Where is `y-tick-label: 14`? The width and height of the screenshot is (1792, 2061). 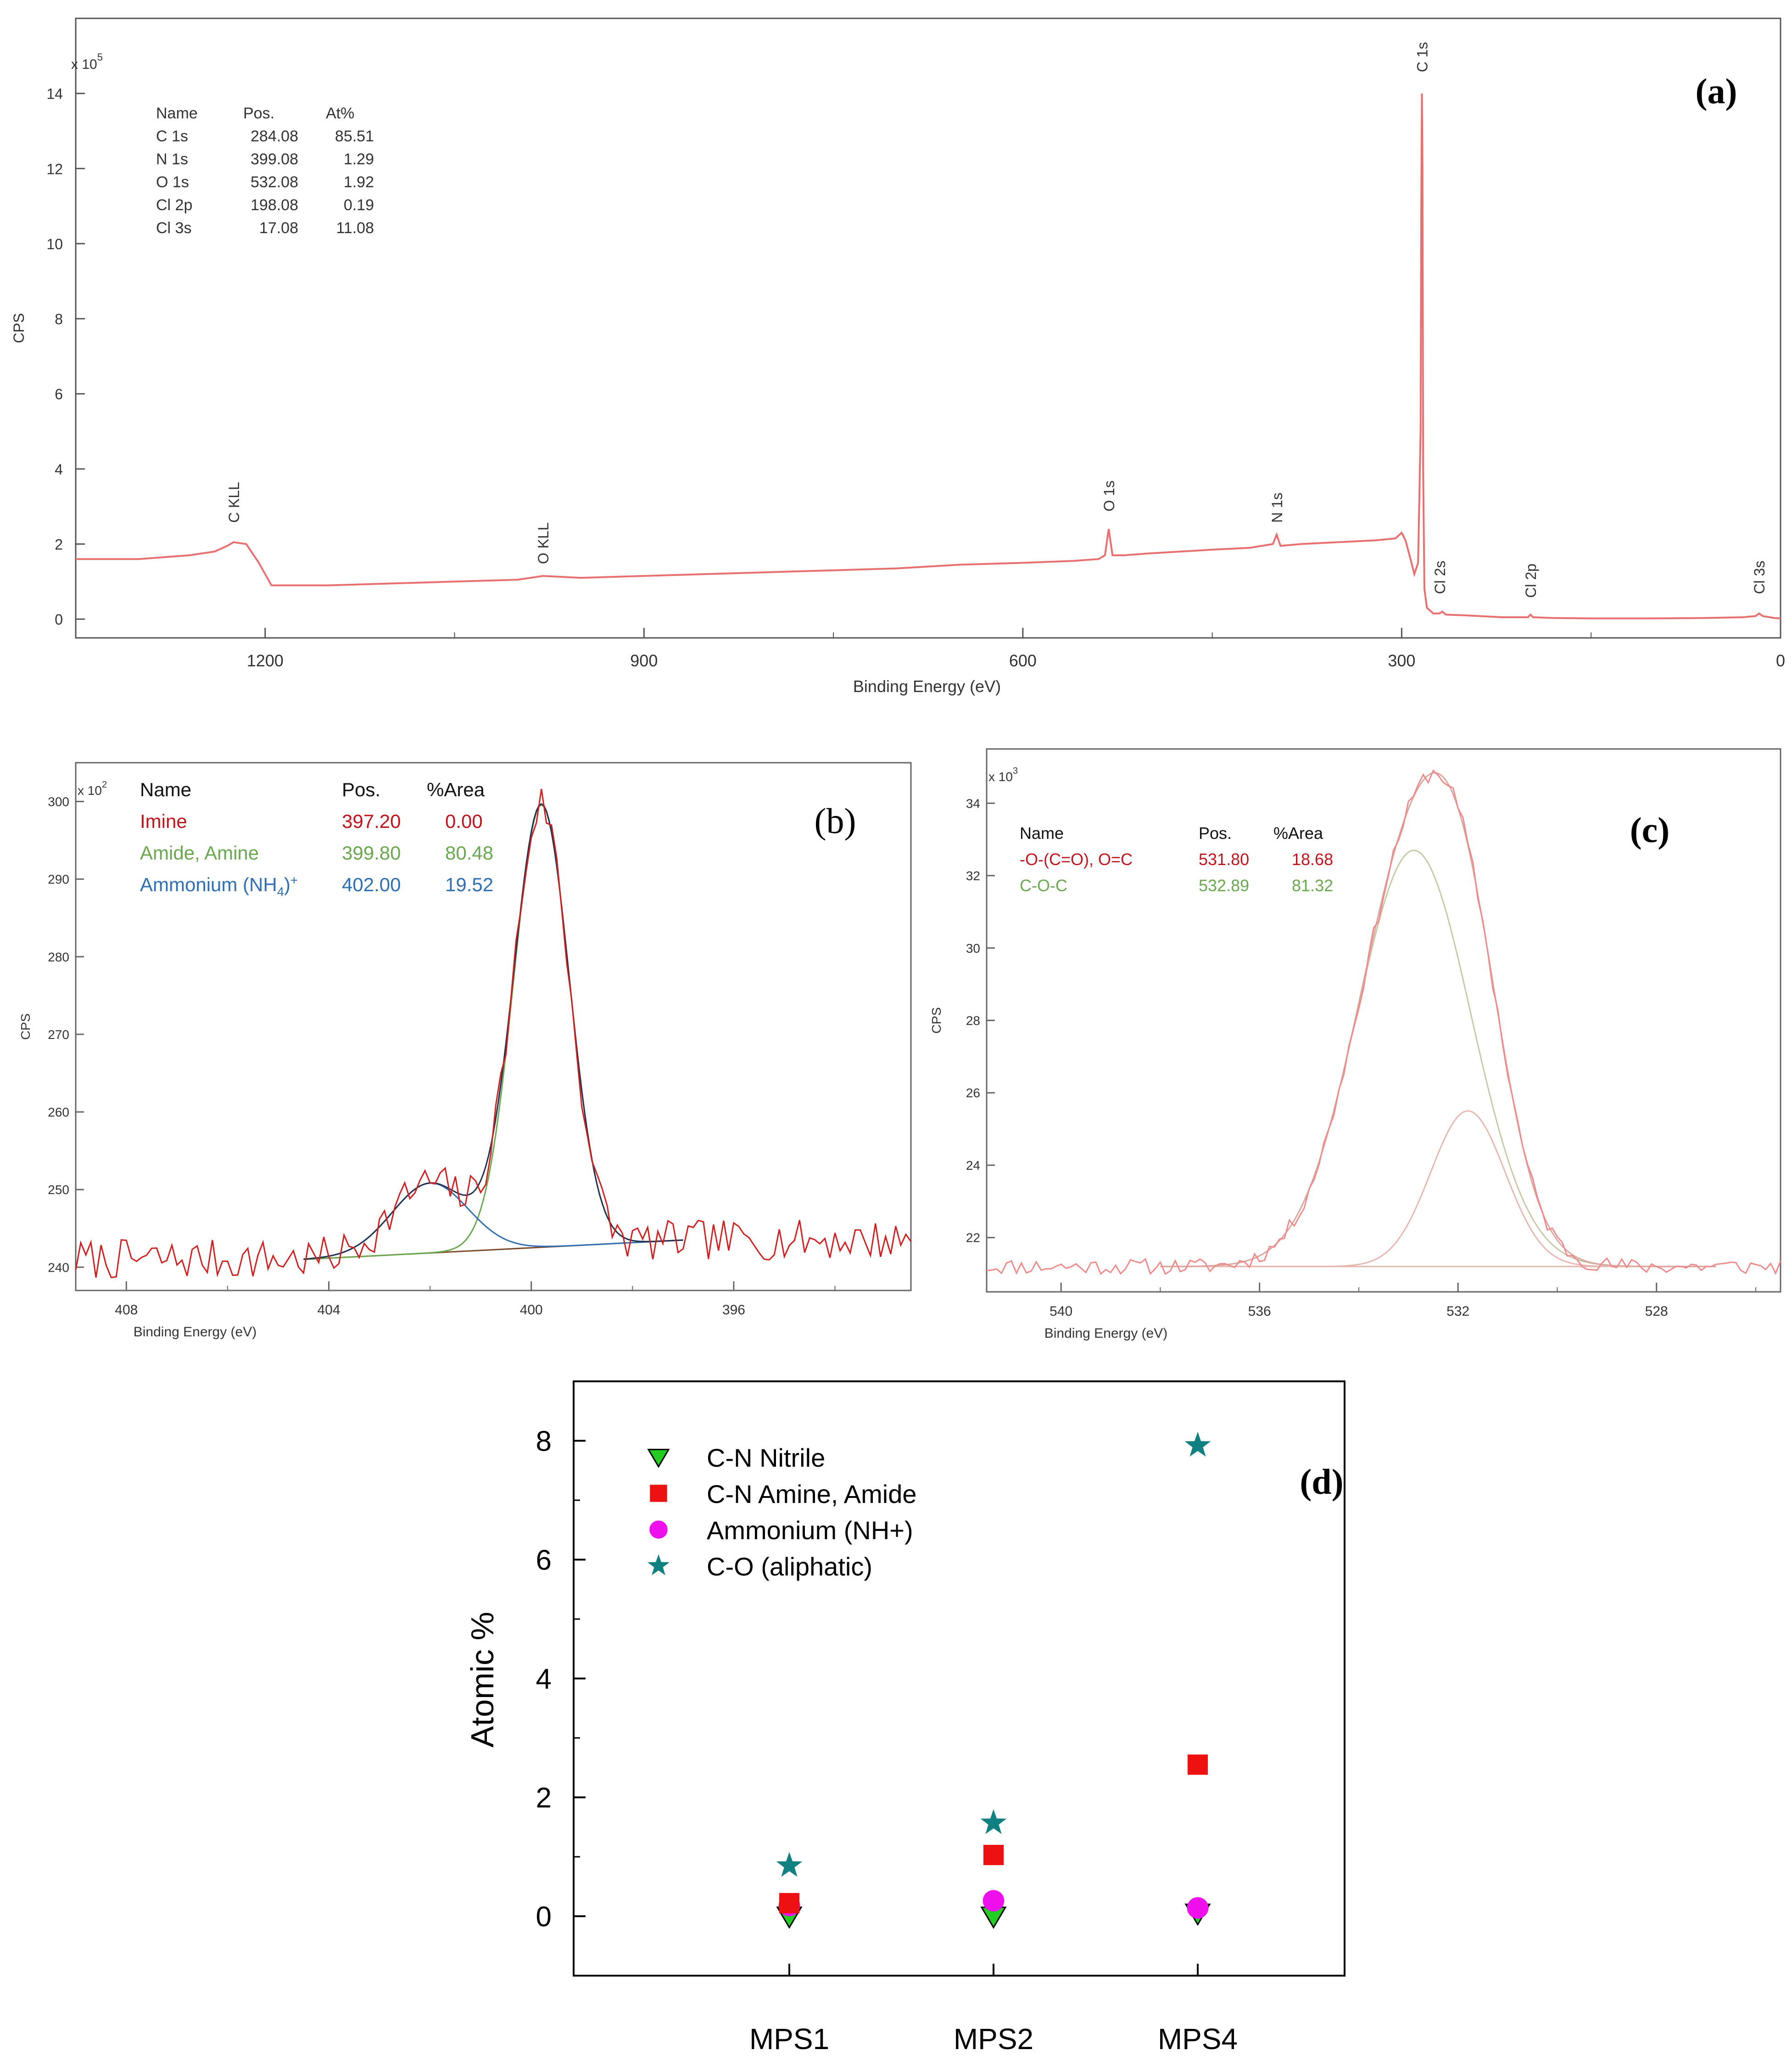 y-tick-label: 14 is located at coordinates (54, 94).